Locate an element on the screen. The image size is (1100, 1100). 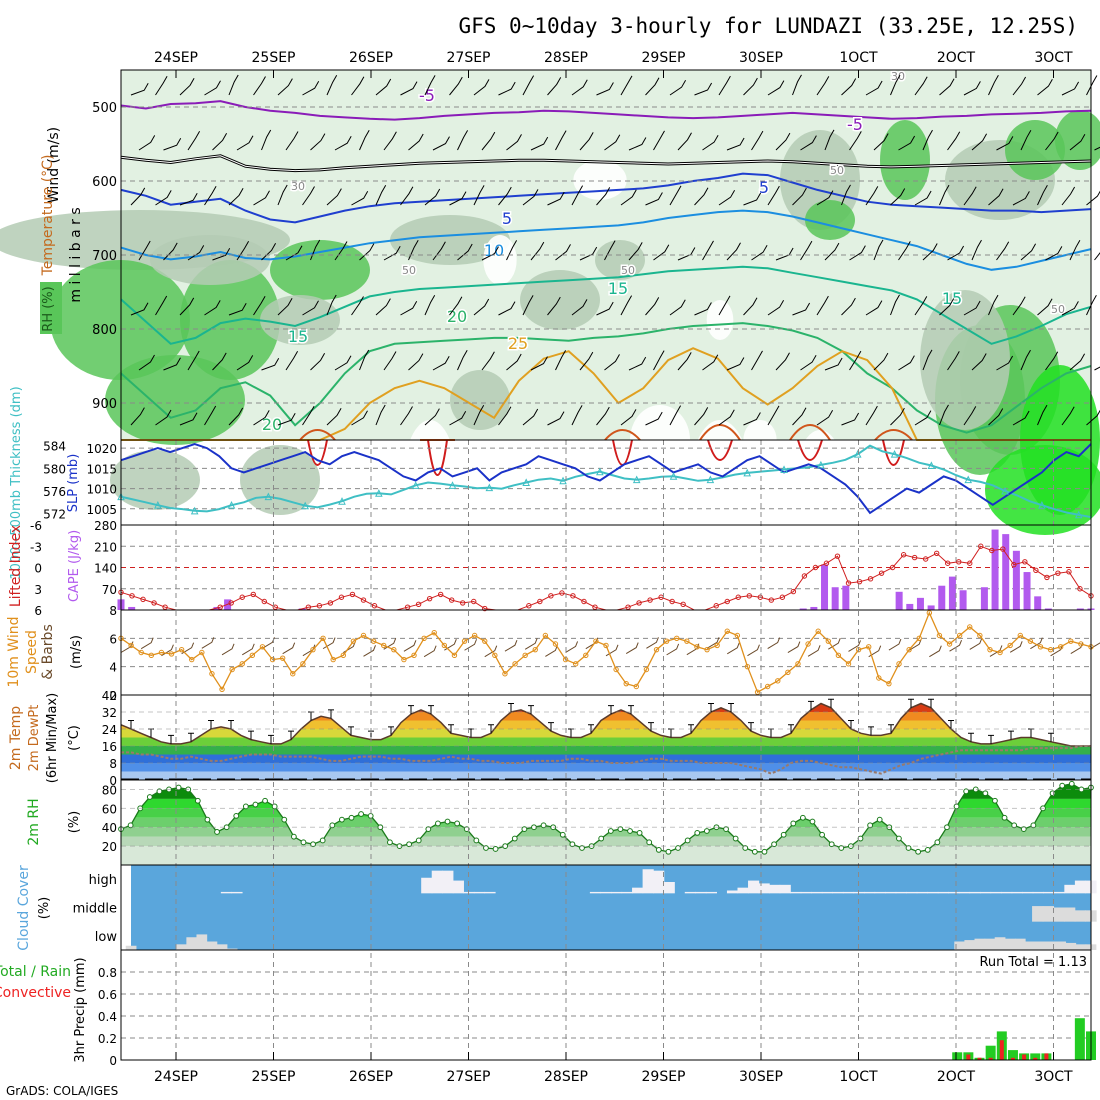
precip-total-bar is located at coordinates (990, 1052).